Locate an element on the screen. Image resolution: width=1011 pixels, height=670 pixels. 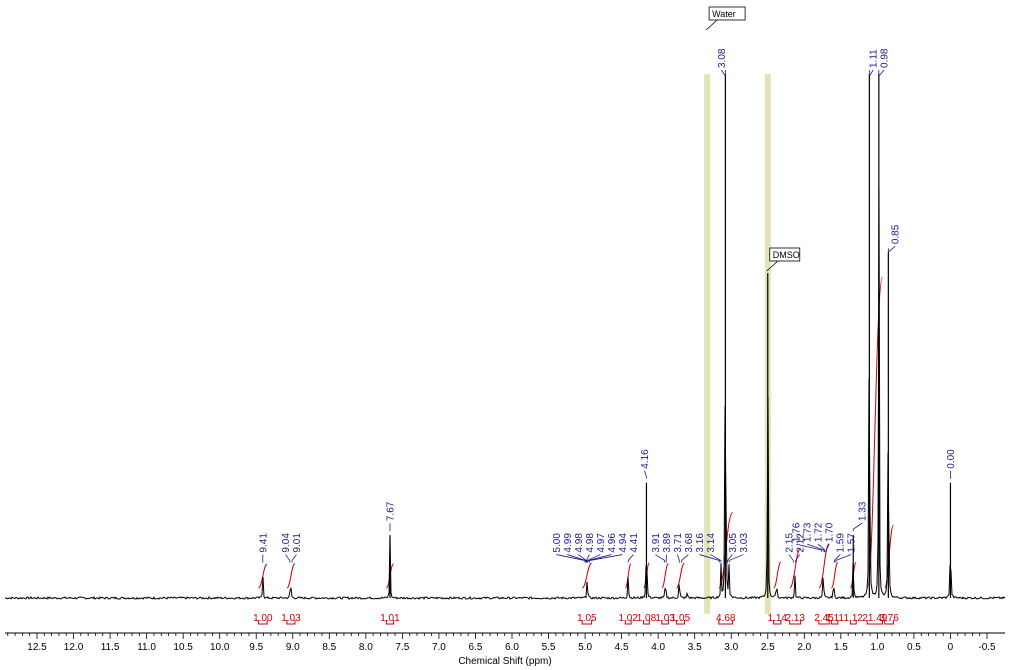
callout-label: Water is located at coordinates (724, 14).